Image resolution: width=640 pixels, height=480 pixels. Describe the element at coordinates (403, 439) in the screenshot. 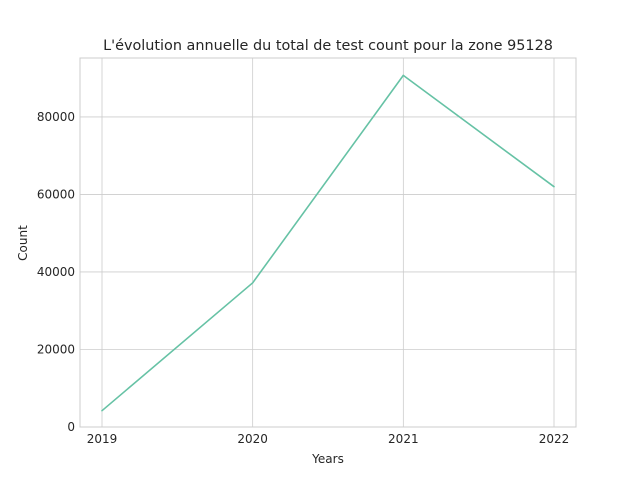

I see `x-tick-label: 2021` at that location.